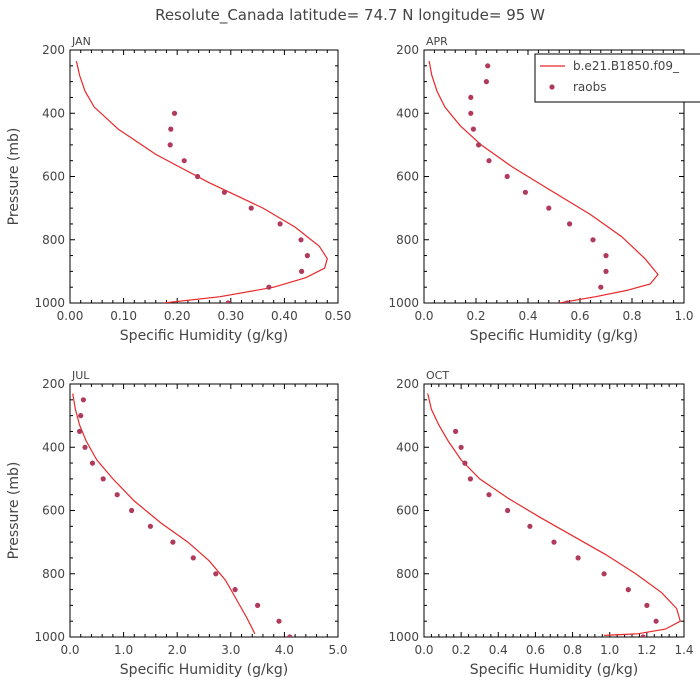 The width and height of the screenshot is (700, 700). Describe the element at coordinates (552, 87) in the screenshot. I see `legend-marker-swatch` at that location.